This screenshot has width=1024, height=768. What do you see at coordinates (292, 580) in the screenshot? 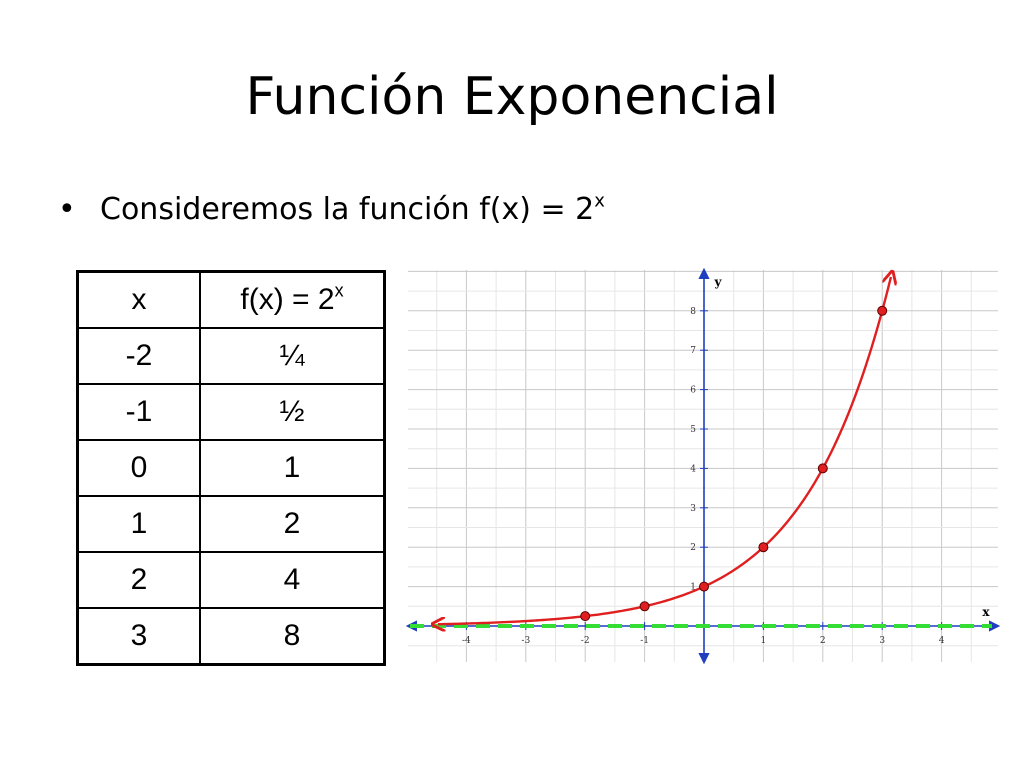
I see `cell-fx: 4` at bounding box center [292, 580].